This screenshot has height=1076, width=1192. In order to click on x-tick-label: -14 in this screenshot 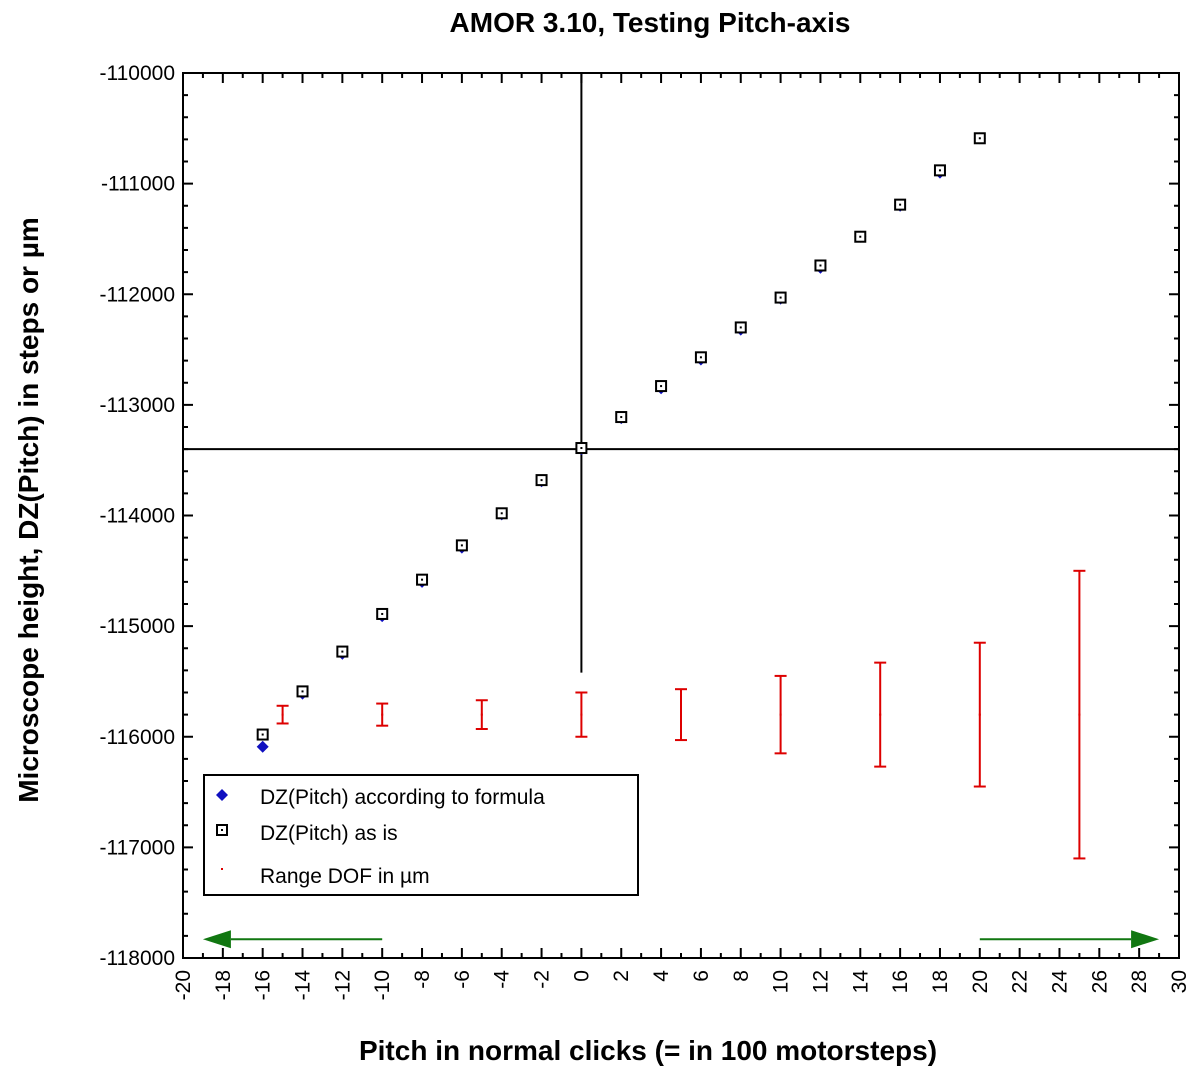, I will do `click(303, 985)`.